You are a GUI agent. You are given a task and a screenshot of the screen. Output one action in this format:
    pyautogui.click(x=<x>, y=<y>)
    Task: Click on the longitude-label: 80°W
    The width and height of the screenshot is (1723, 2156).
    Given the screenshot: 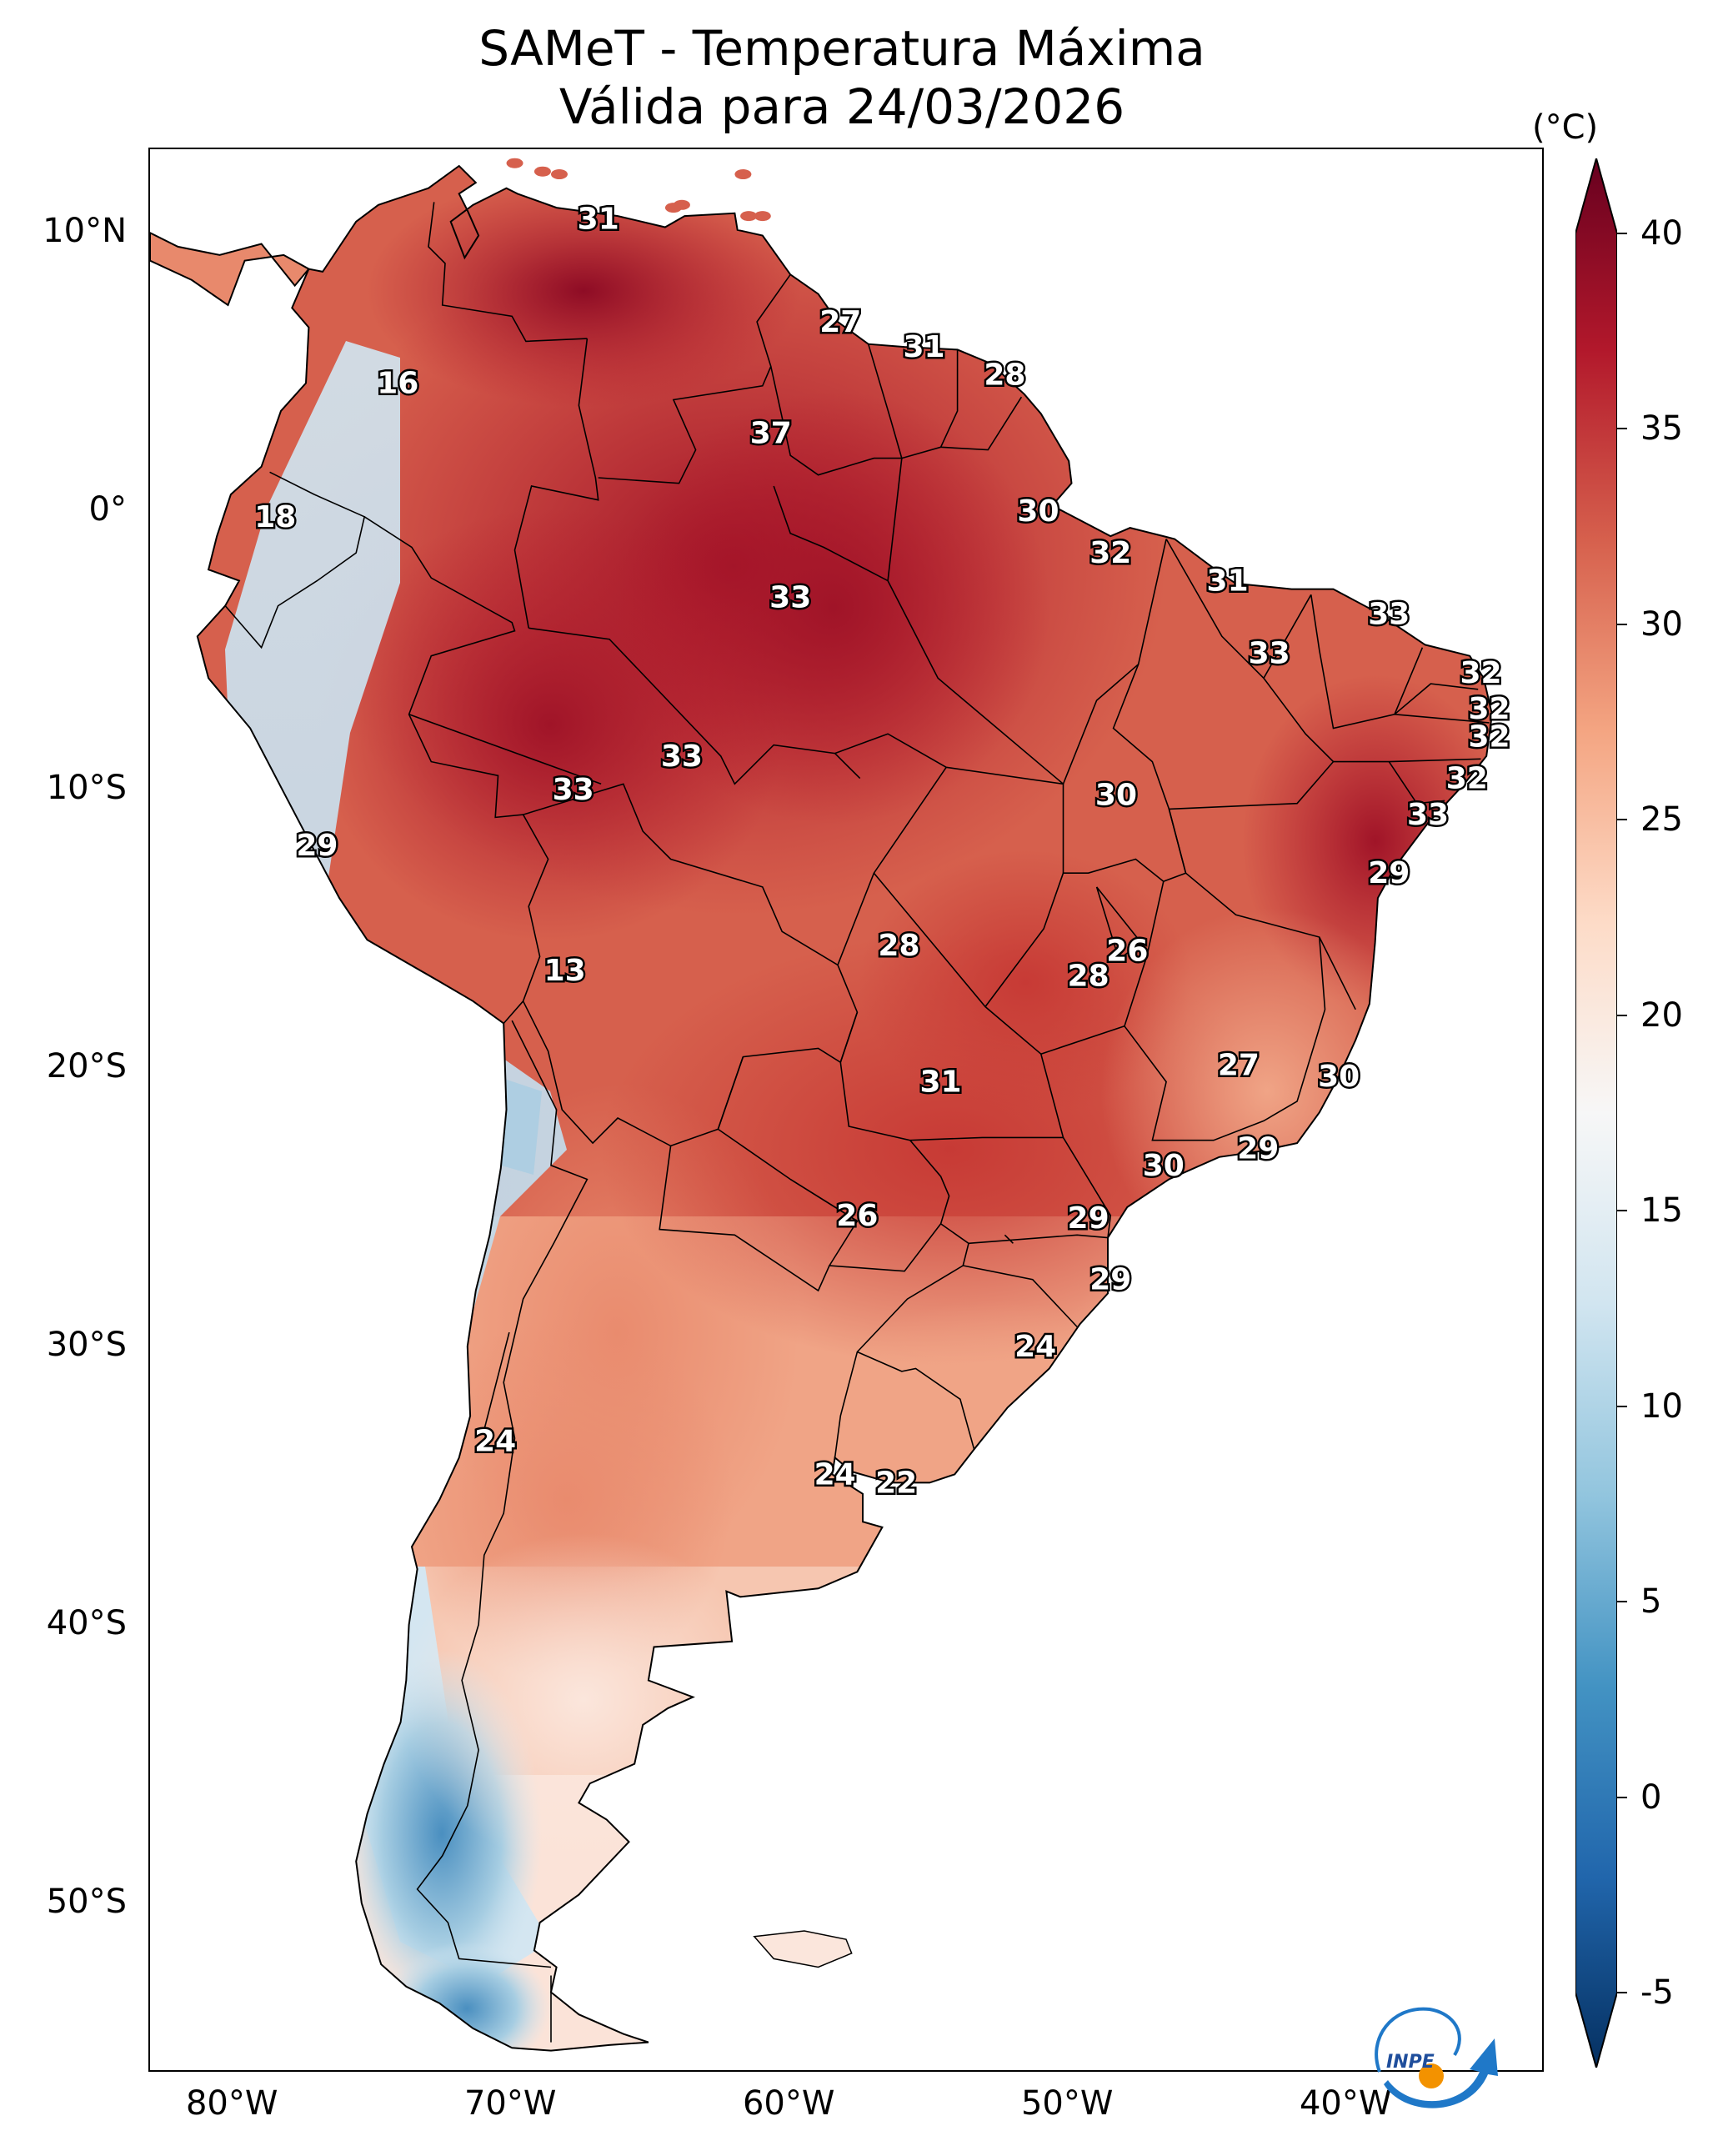 What is the action you would take?
    pyautogui.click(x=231, y=2103)
    